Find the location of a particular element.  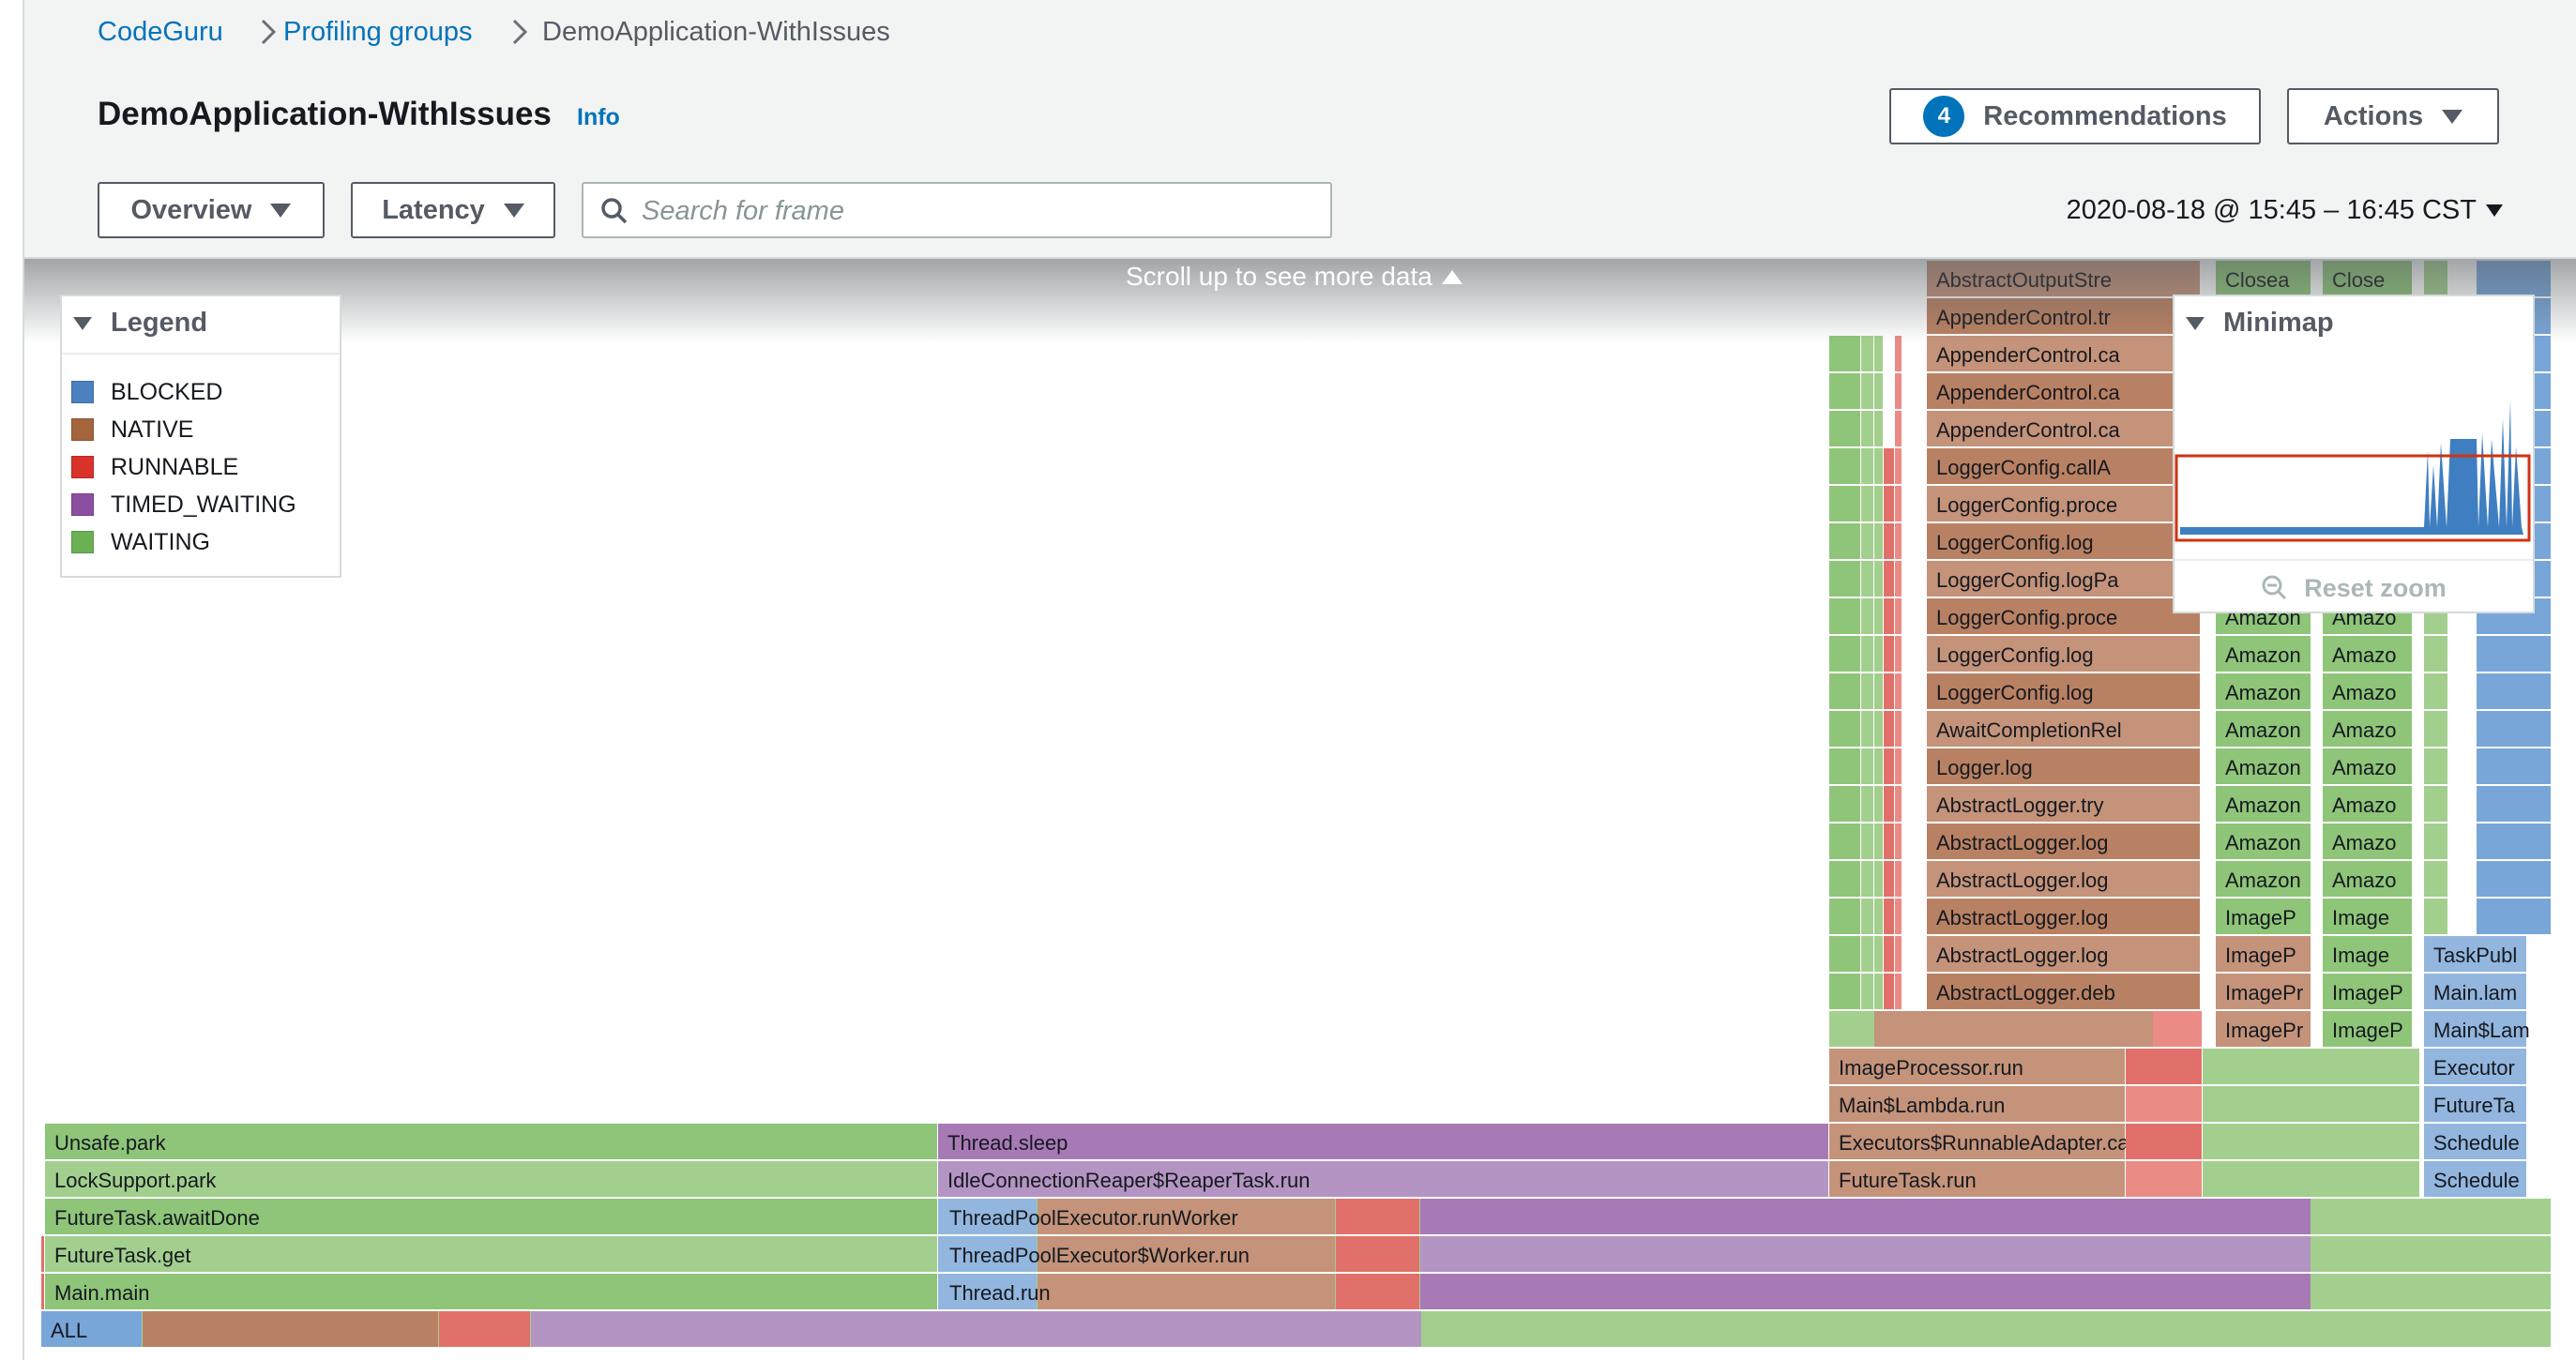

frame-middle-stack: Thread.run is located at coordinates (1000, 1293).